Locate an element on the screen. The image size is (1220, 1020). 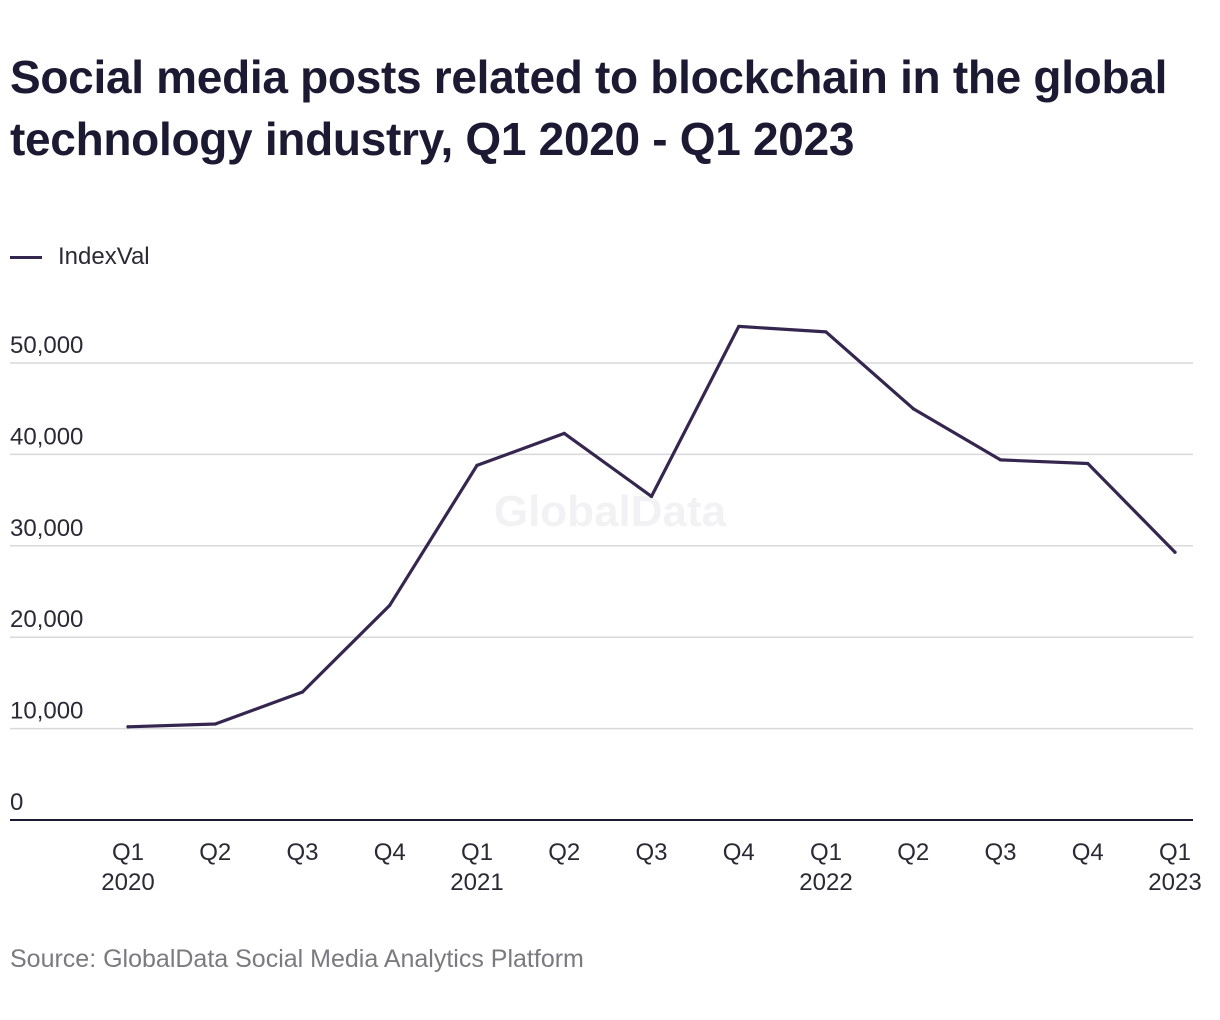
x-tick-year-label: 2021 is located at coordinates (476, 882).